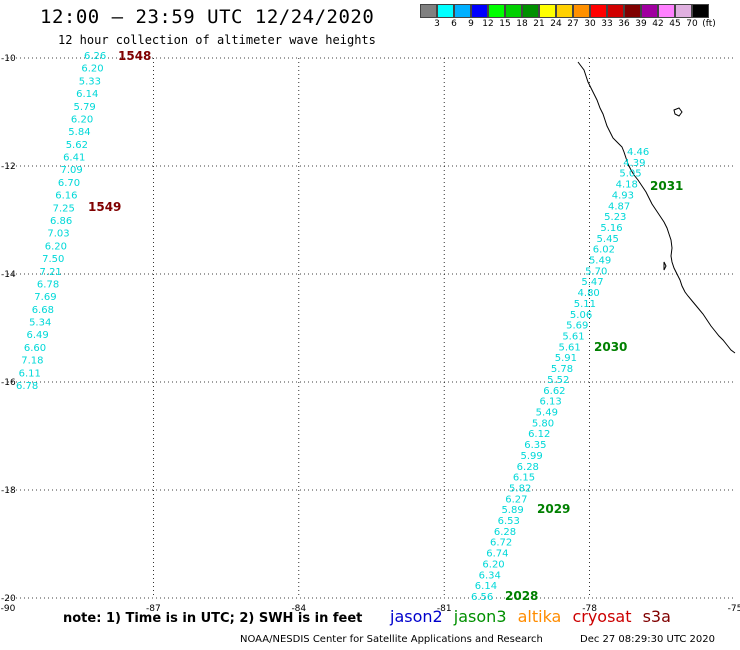 The height and width of the screenshot is (650, 740). Describe the element at coordinates (30, 373) in the screenshot. I see `wave-height-value: 6.11` at that location.